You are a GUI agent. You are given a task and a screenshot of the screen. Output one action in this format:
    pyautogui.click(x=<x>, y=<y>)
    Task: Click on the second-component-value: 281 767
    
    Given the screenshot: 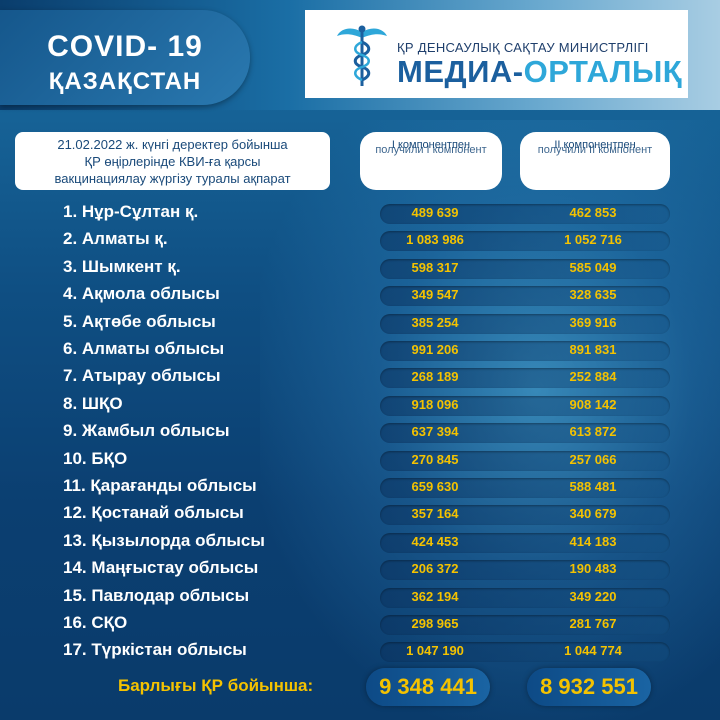 What is the action you would take?
    pyautogui.click(x=593, y=623)
    